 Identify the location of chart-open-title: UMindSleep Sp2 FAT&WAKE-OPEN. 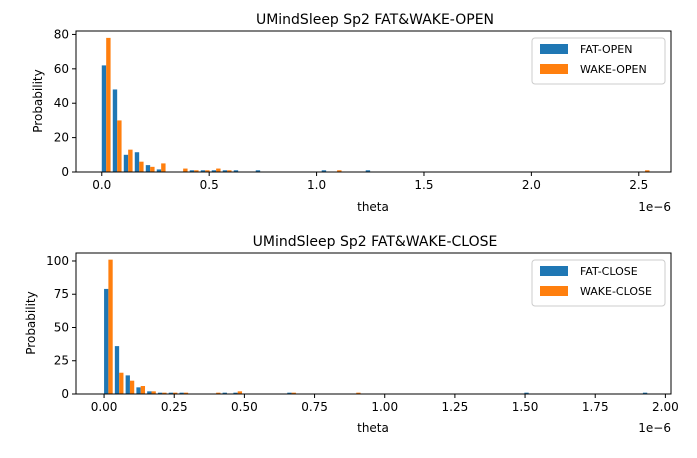
(375, 20).